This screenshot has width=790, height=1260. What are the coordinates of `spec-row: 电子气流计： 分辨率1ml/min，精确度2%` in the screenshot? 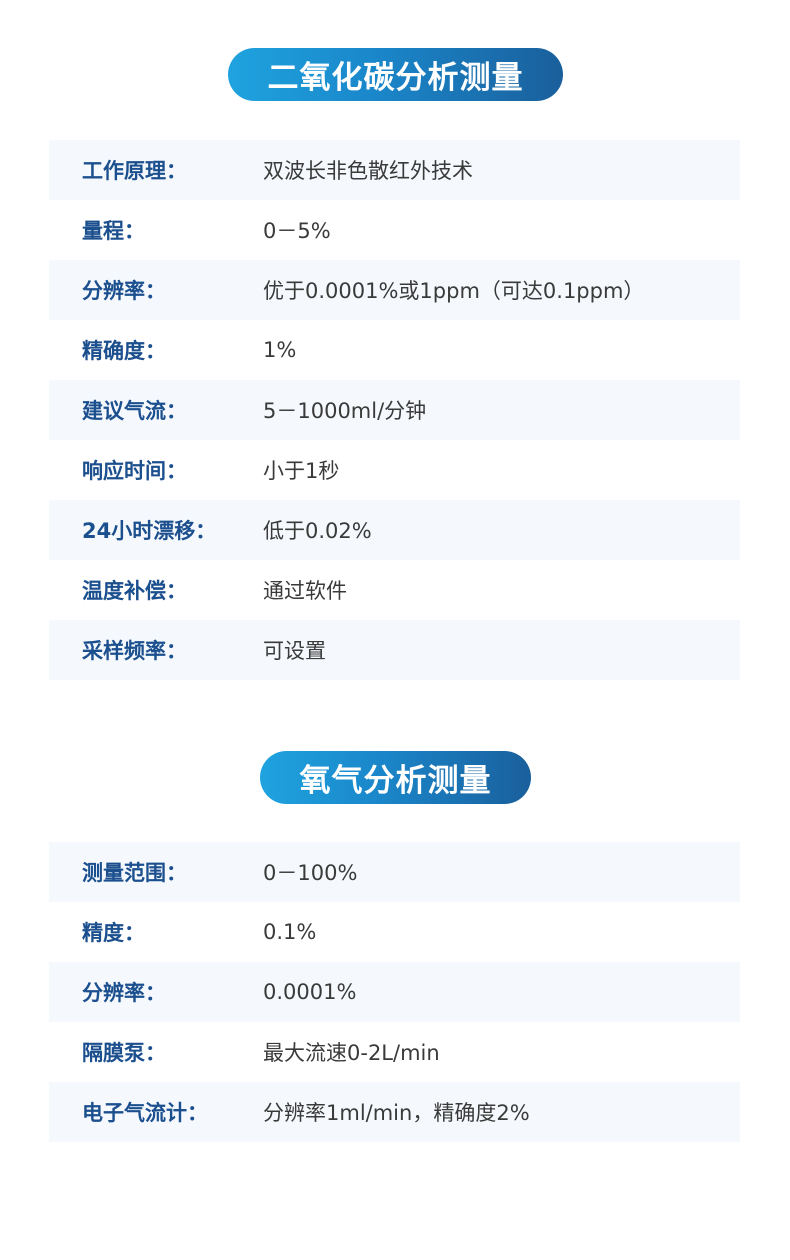 It's located at (394, 1112).